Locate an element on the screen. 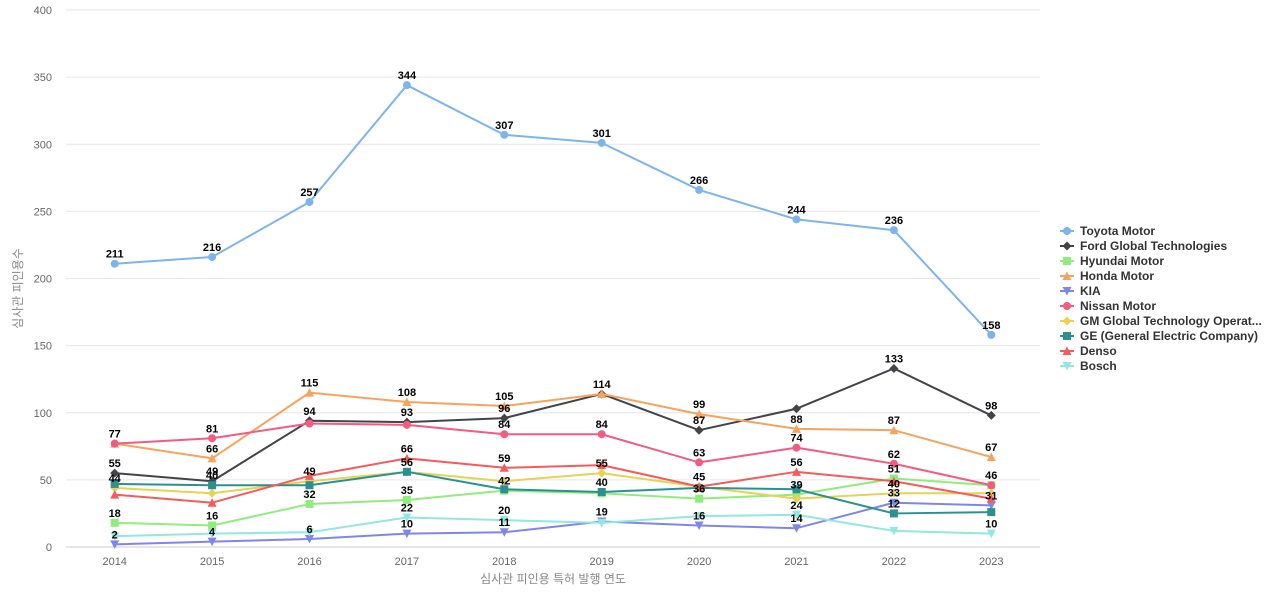 The width and height of the screenshot is (1280, 600). data-label: 66 is located at coordinates (212, 449).